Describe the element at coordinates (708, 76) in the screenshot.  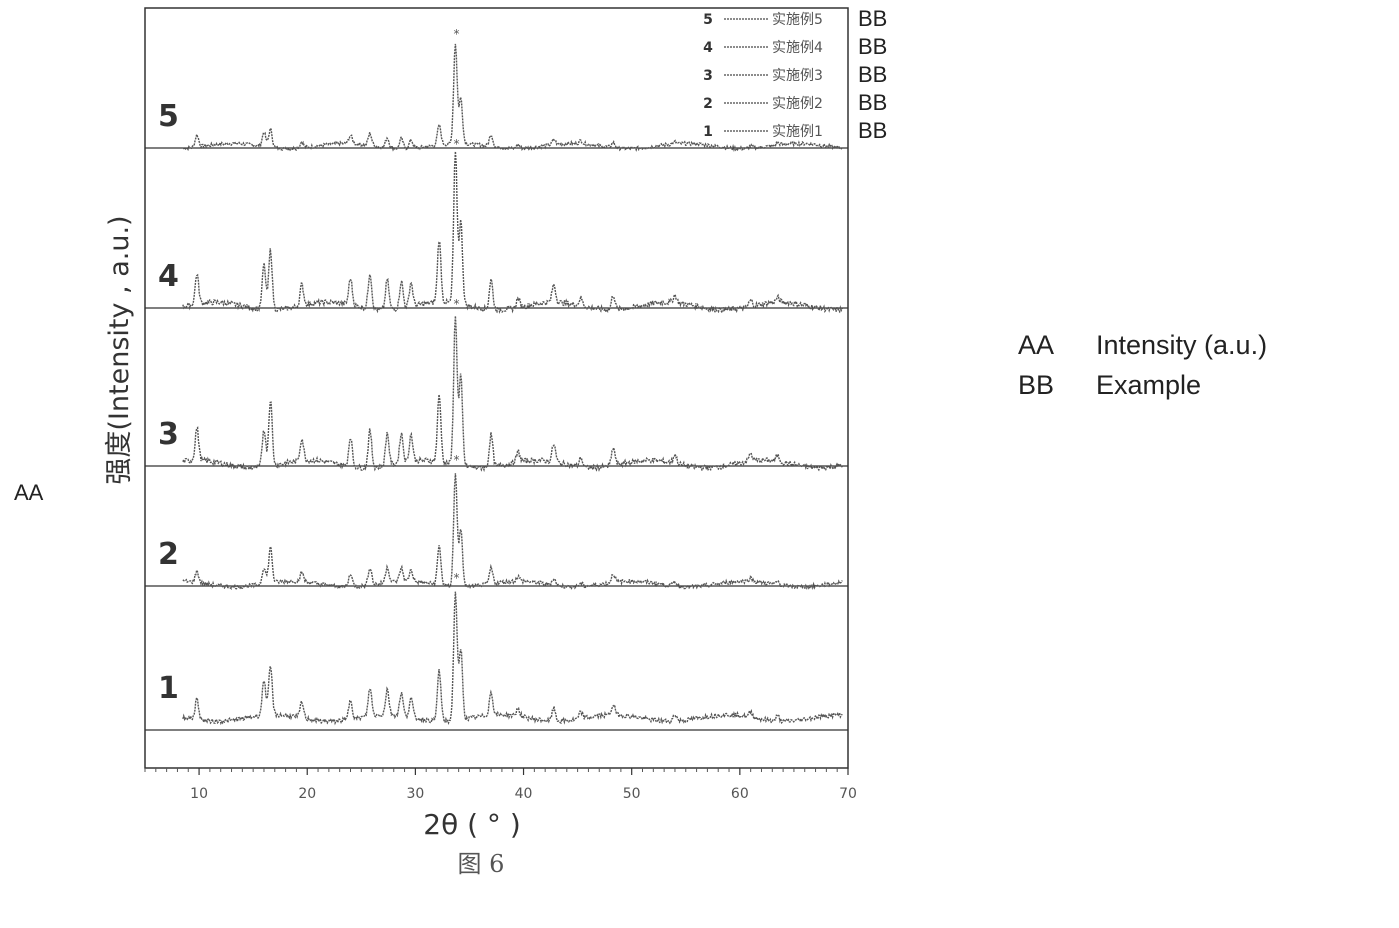
I see `legend-index: 3` at that location.